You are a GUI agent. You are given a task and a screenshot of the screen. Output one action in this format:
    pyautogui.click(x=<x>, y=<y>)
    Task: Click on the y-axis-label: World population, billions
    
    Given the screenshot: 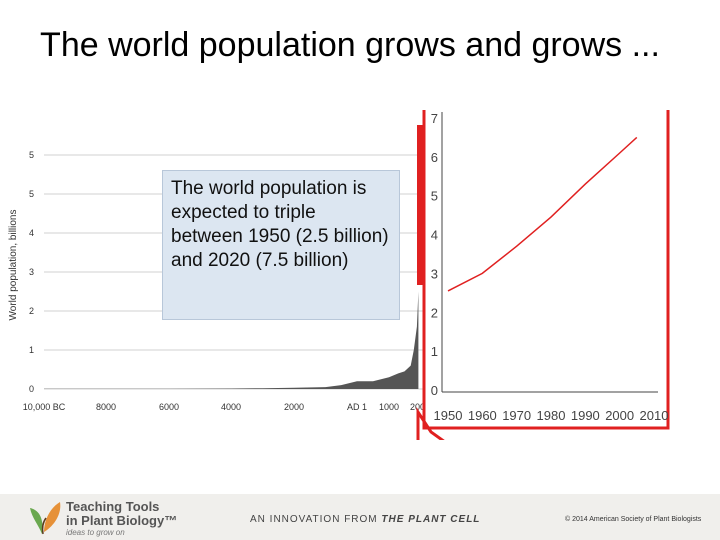 What is the action you would take?
    pyautogui.click(x=13, y=265)
    